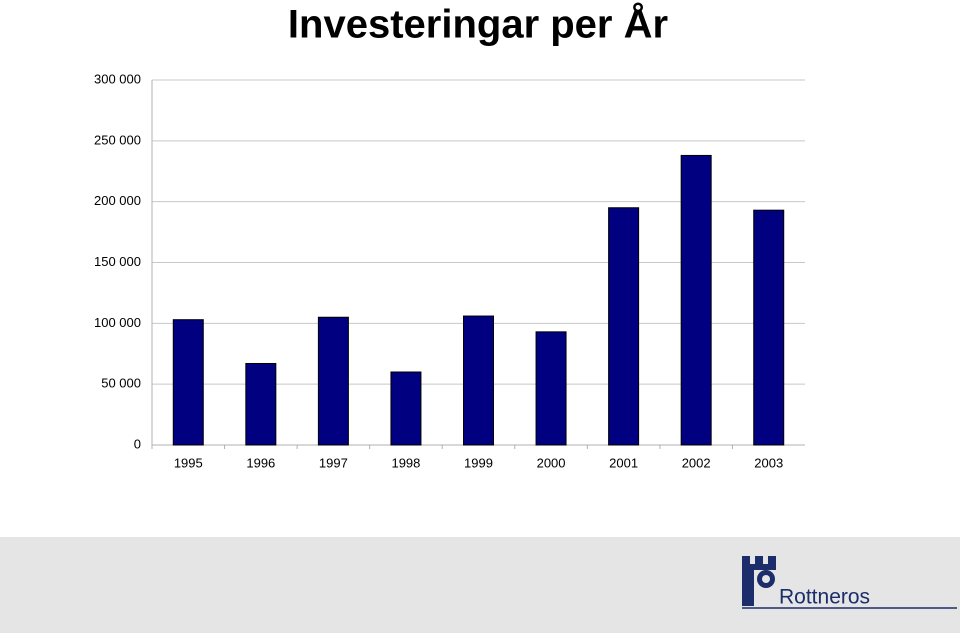  What do you see at coordinates (117, 139) in the screenshot?
I see `y-tick-label: 250 000` at bounding box center [117, 139].